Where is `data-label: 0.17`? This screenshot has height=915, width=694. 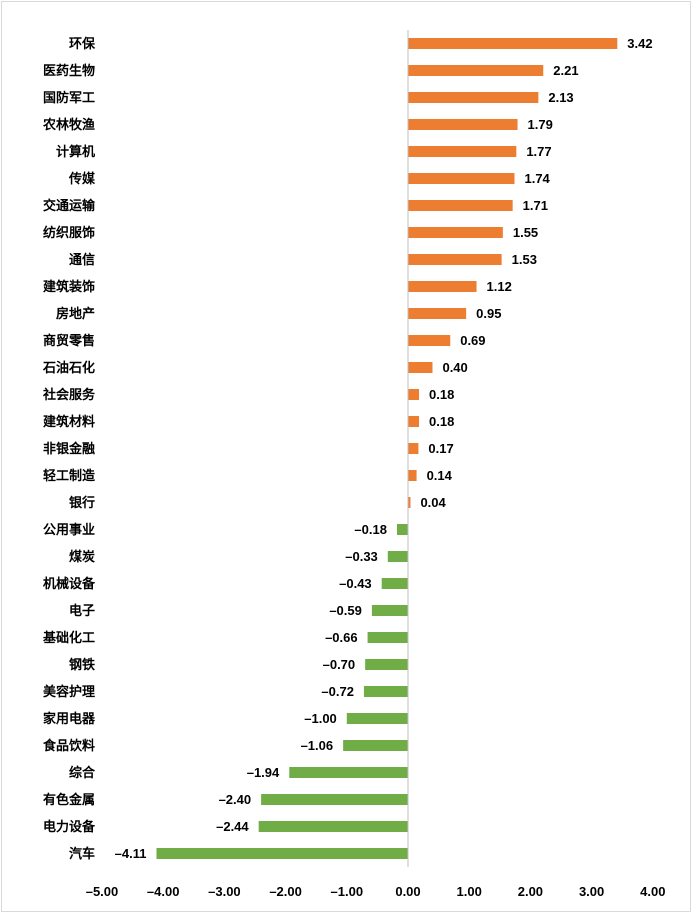 data-label: 0.17 is located at coordinates (440, 448).